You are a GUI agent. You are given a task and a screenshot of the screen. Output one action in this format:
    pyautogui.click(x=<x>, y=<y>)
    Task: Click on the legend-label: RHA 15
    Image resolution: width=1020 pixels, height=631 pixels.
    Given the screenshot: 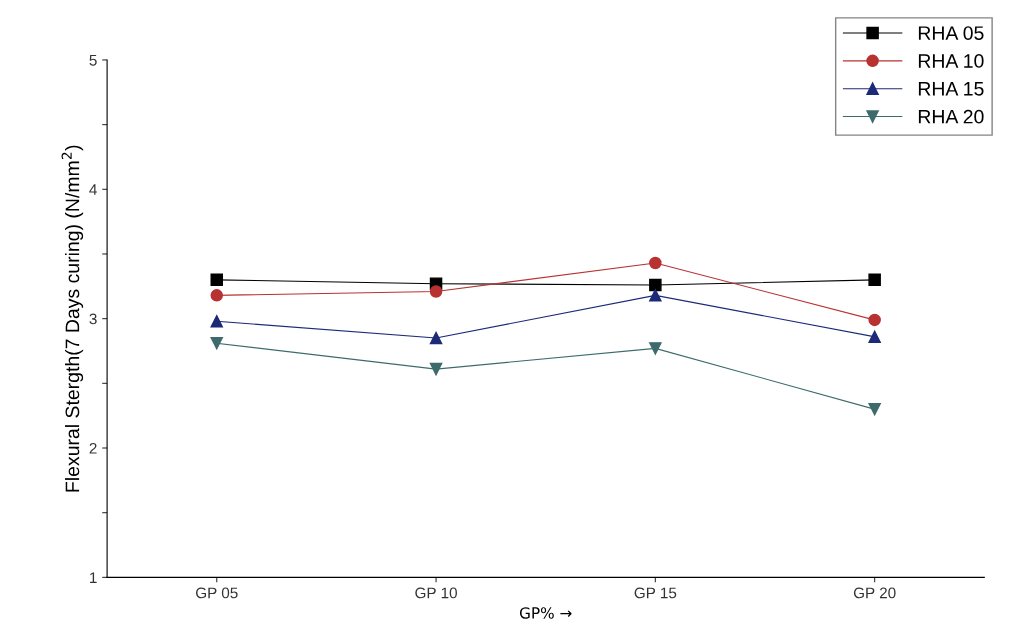 What is the action you would take?
    pyautogui.click(x=951, y=89)
    